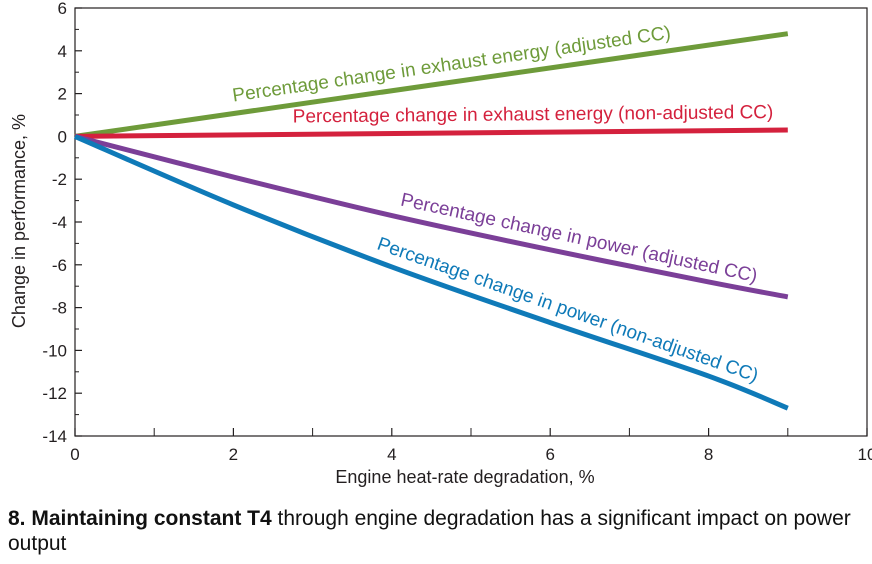 This screenshot has height=564, width=872. Describe the element at coordinates (54, 350) in the screenshot. I see `y-tick-label: -10` at that location.